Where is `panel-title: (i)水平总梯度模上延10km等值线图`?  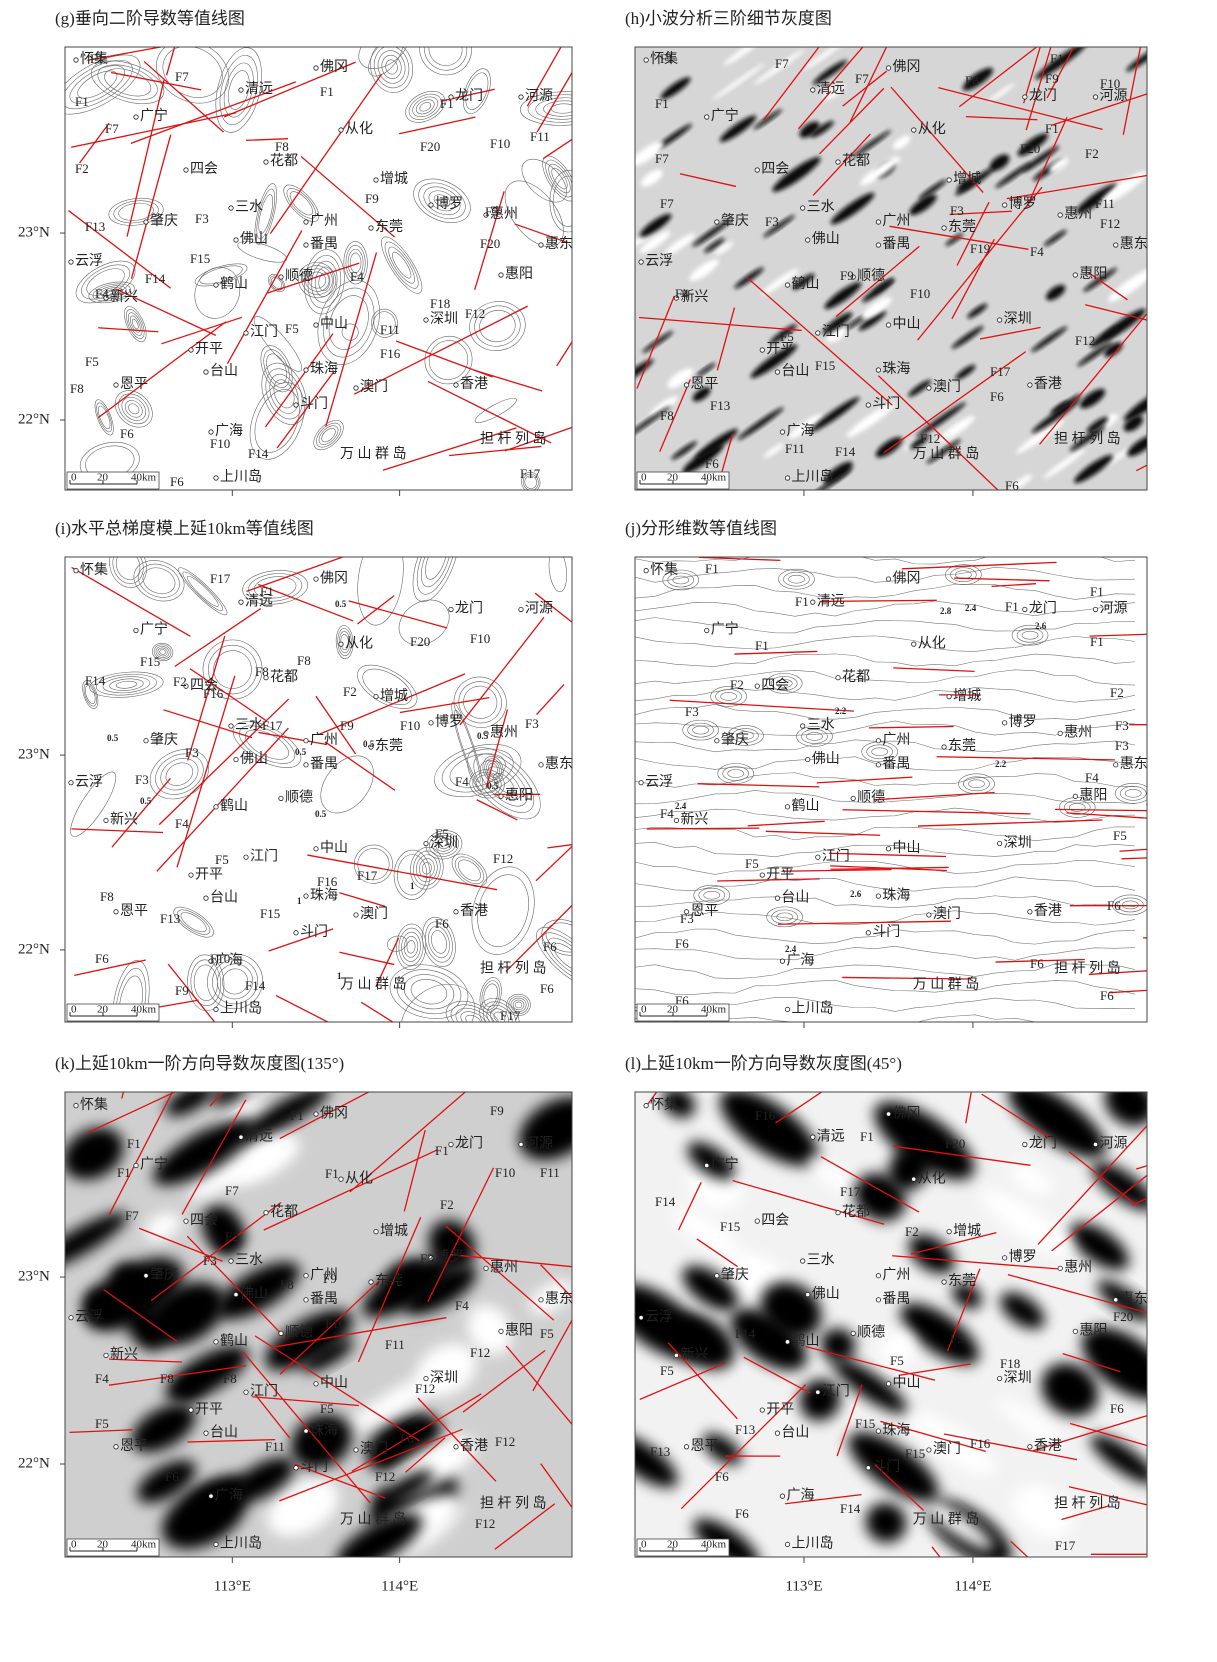
panel-title: (i)水平总梯度模上延10km等值线图 is located at coordinates (184, 528).